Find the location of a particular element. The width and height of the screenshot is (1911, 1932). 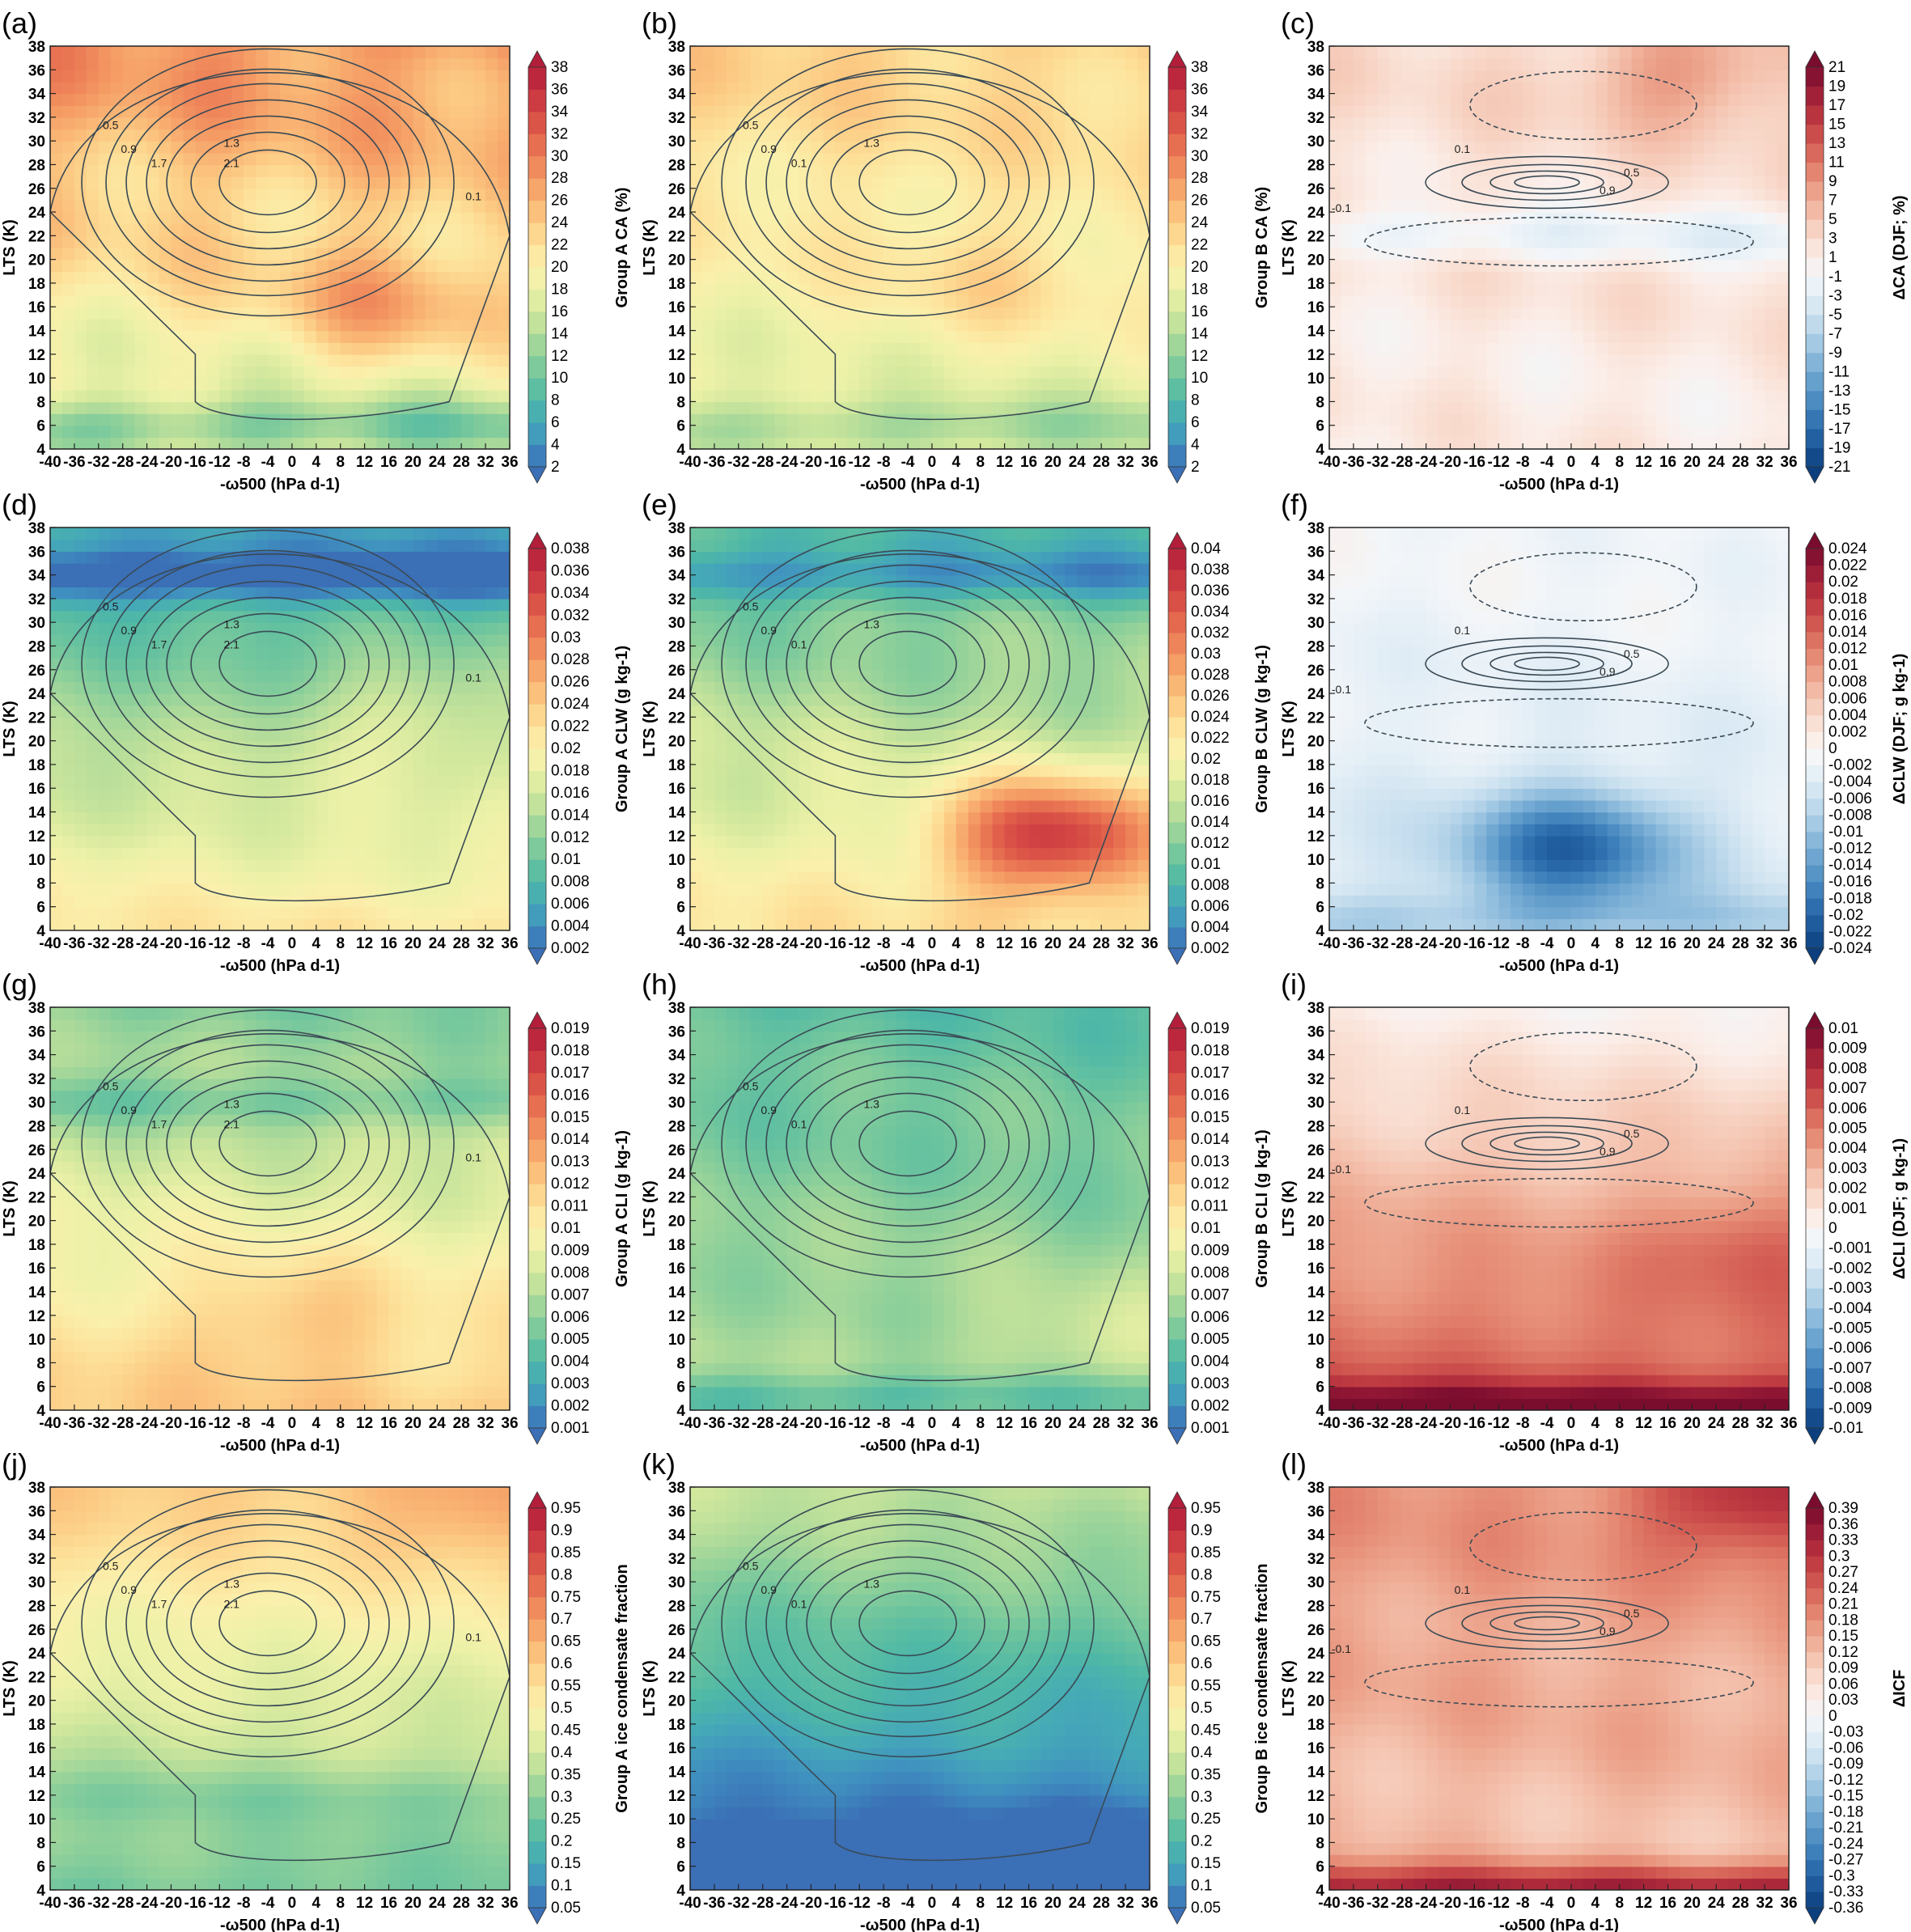

colorbar-label: 15 is located at coordinates (1836, 125).